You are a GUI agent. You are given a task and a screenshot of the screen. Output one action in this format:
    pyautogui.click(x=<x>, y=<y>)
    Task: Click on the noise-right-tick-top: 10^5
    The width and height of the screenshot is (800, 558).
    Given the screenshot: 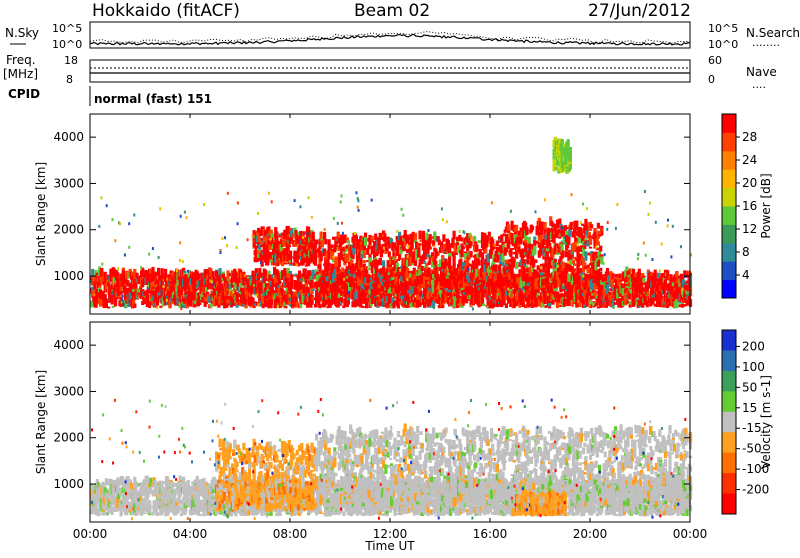 What is the action you would take?
    pyautogui.click(x=723, y=28)
    